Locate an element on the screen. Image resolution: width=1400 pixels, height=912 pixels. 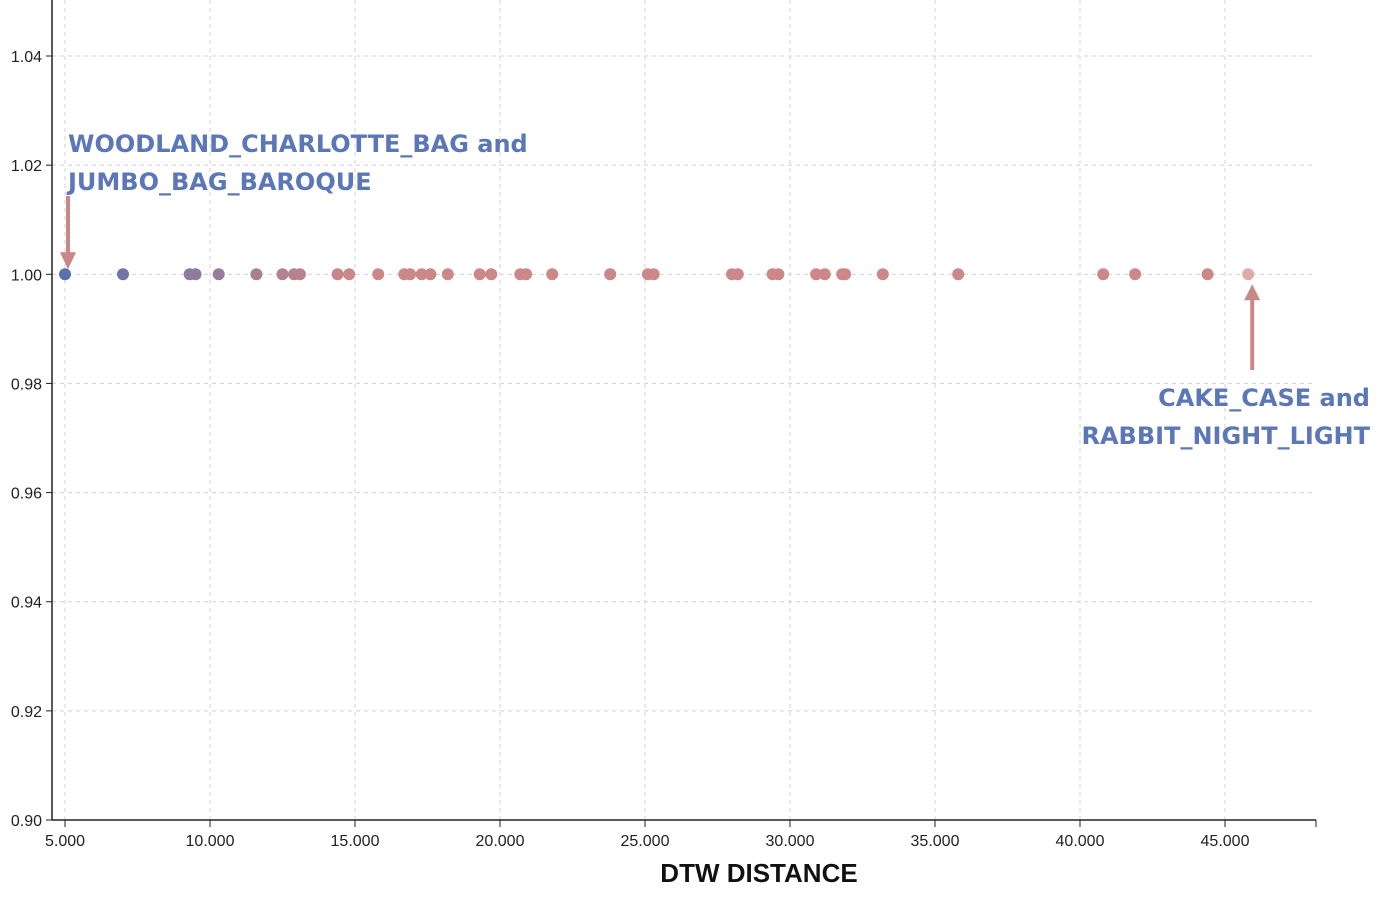
y-tick-label: 1.02 is located at coordinates (26, 166).